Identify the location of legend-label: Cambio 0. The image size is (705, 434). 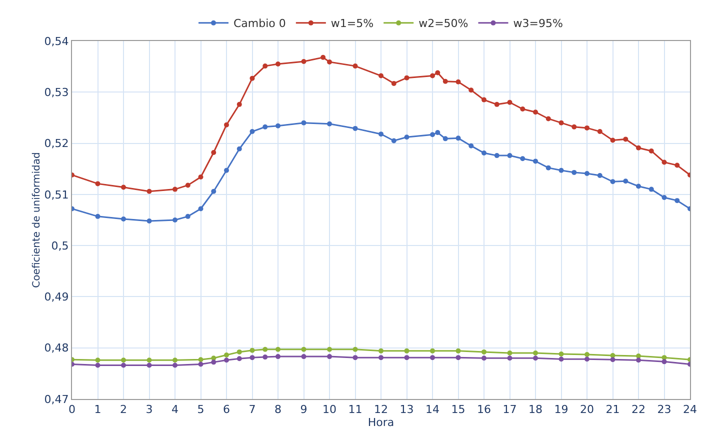
(260, 23).